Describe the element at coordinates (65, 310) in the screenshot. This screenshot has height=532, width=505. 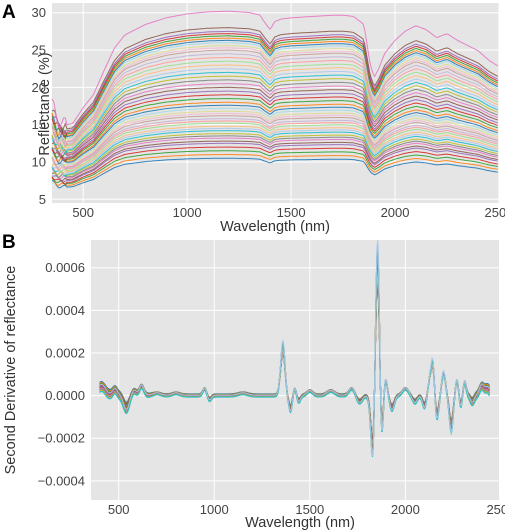
I see `y-tick-label: 0.0004` at that location.